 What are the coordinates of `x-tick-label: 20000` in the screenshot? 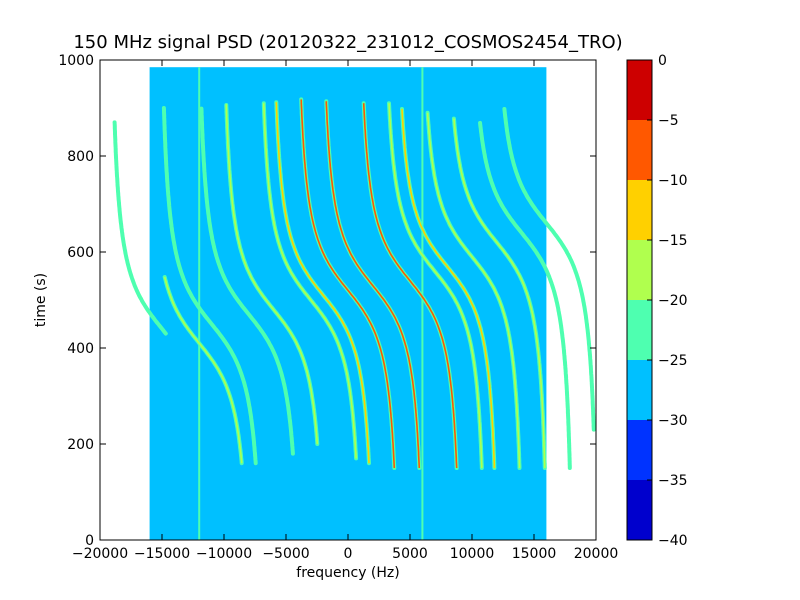 It's located at (596, 554).